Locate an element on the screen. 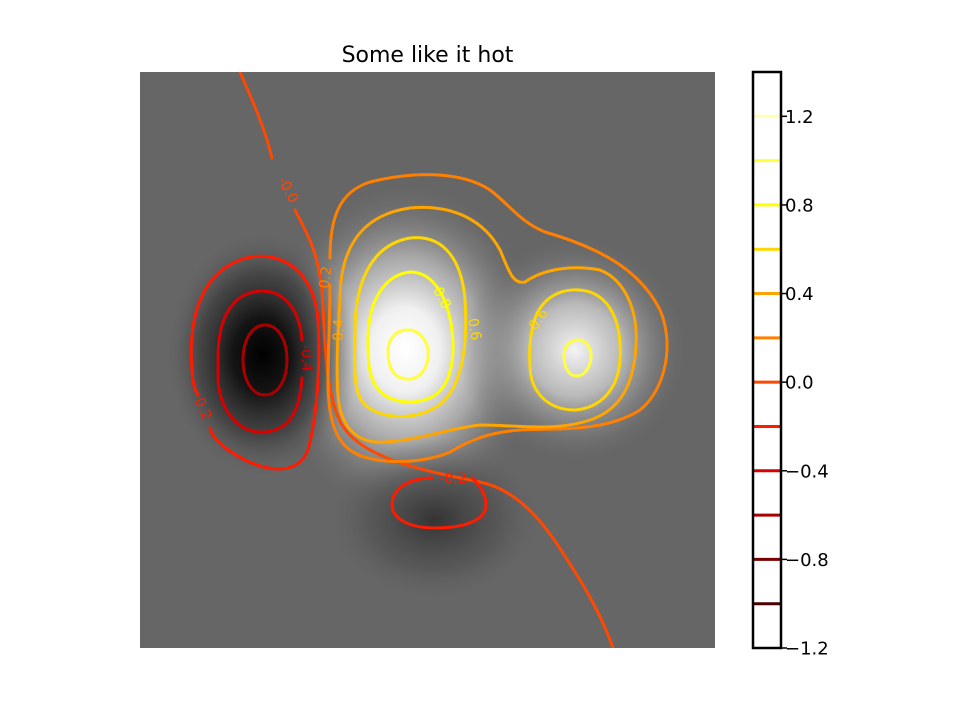 This screenshot has width=960, height=720. colorbar-tick-label: 0.0 is located at coordinates (799, 383).